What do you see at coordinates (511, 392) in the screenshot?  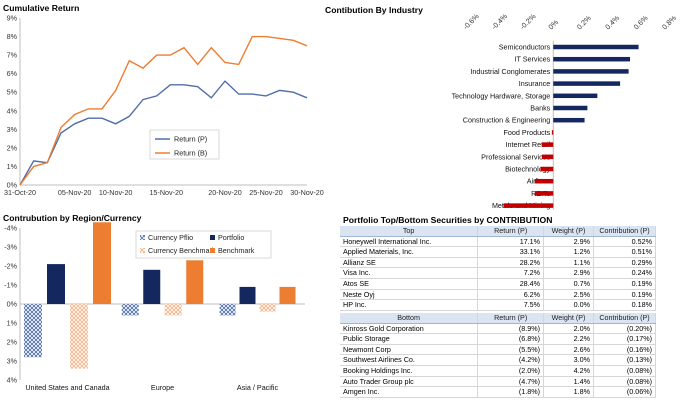 I see `value-cell: (1.8%)` at bounding box center [511, 392].